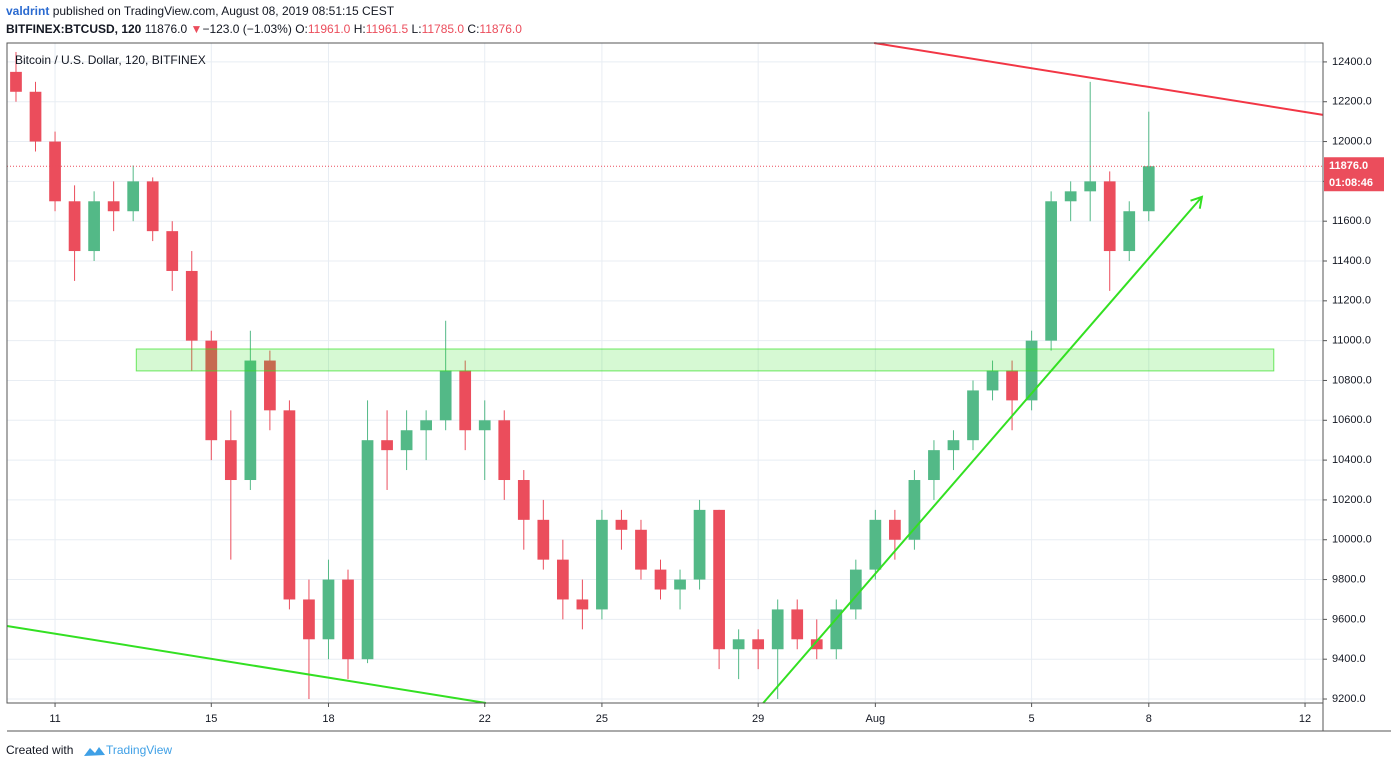  What do you see at coordinates (166, 29) in the screenshot?
I see `price: 11876.0` at bounding box center [166, 29].